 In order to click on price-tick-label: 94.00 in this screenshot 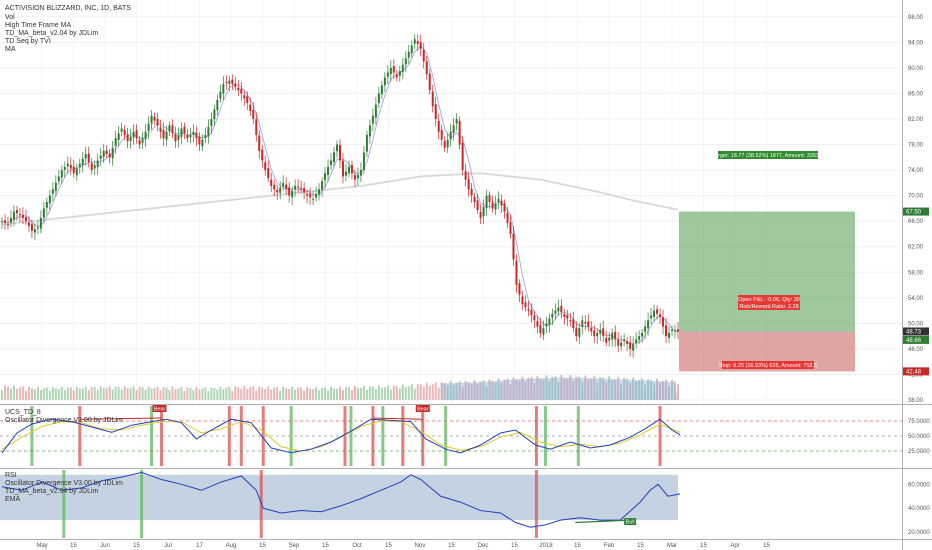, I will do `click(916, 43)`.